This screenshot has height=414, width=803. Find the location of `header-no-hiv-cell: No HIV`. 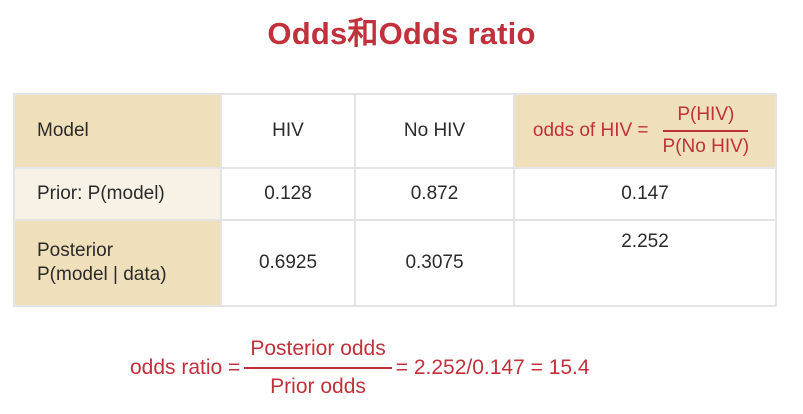

header-no-hiv-cell: No HIV is located at coordinates (434, 131).